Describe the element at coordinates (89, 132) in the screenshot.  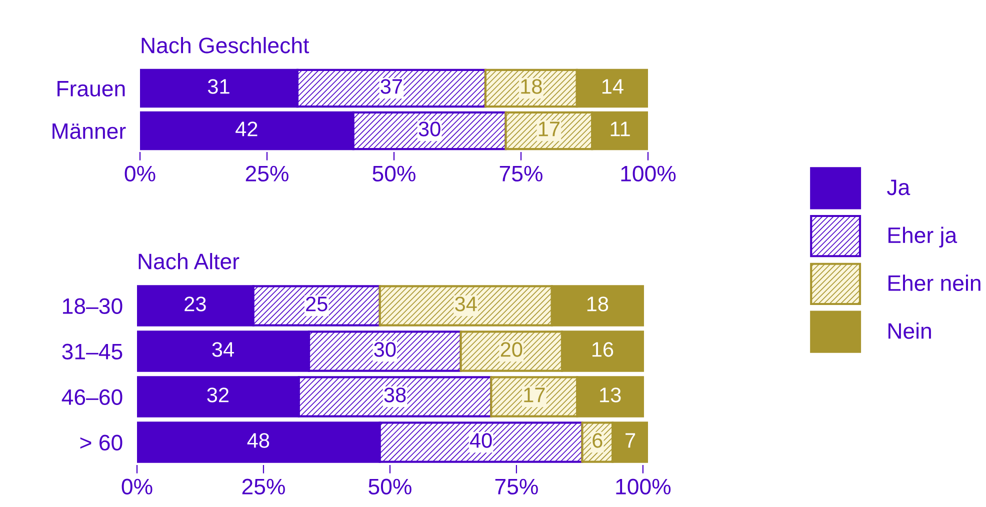
I see `y-tick-label: Männer` at that location.